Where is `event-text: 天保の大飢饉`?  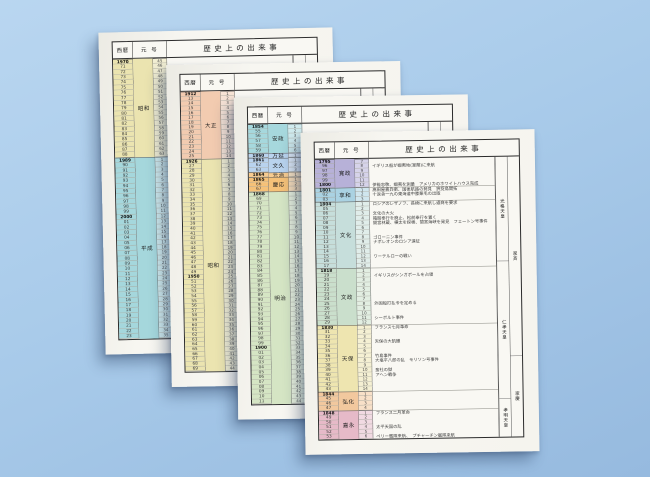 event-text: 天保の大飢饉 is located at coordinates (387, 341).